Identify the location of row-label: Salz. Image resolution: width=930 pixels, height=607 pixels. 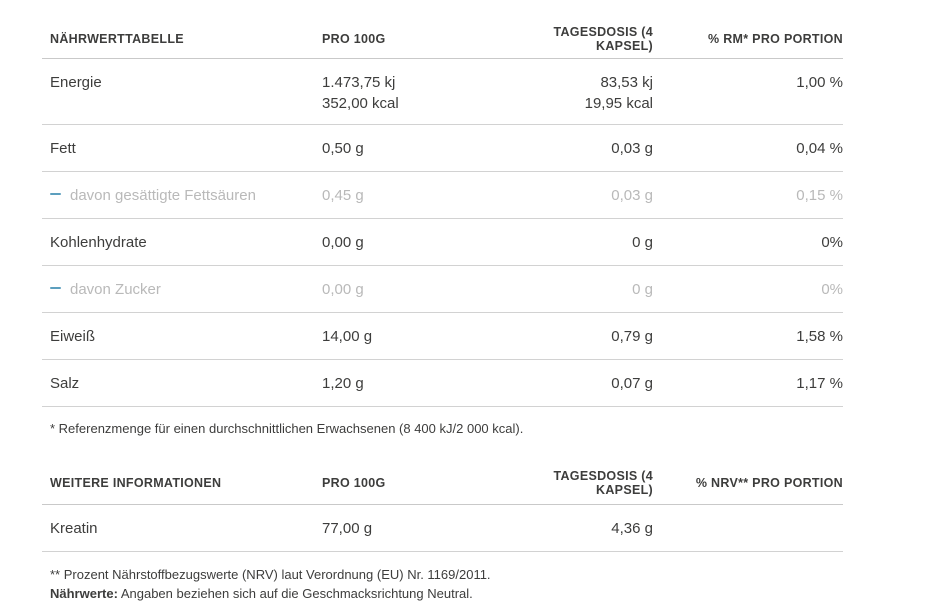
(65, 383).